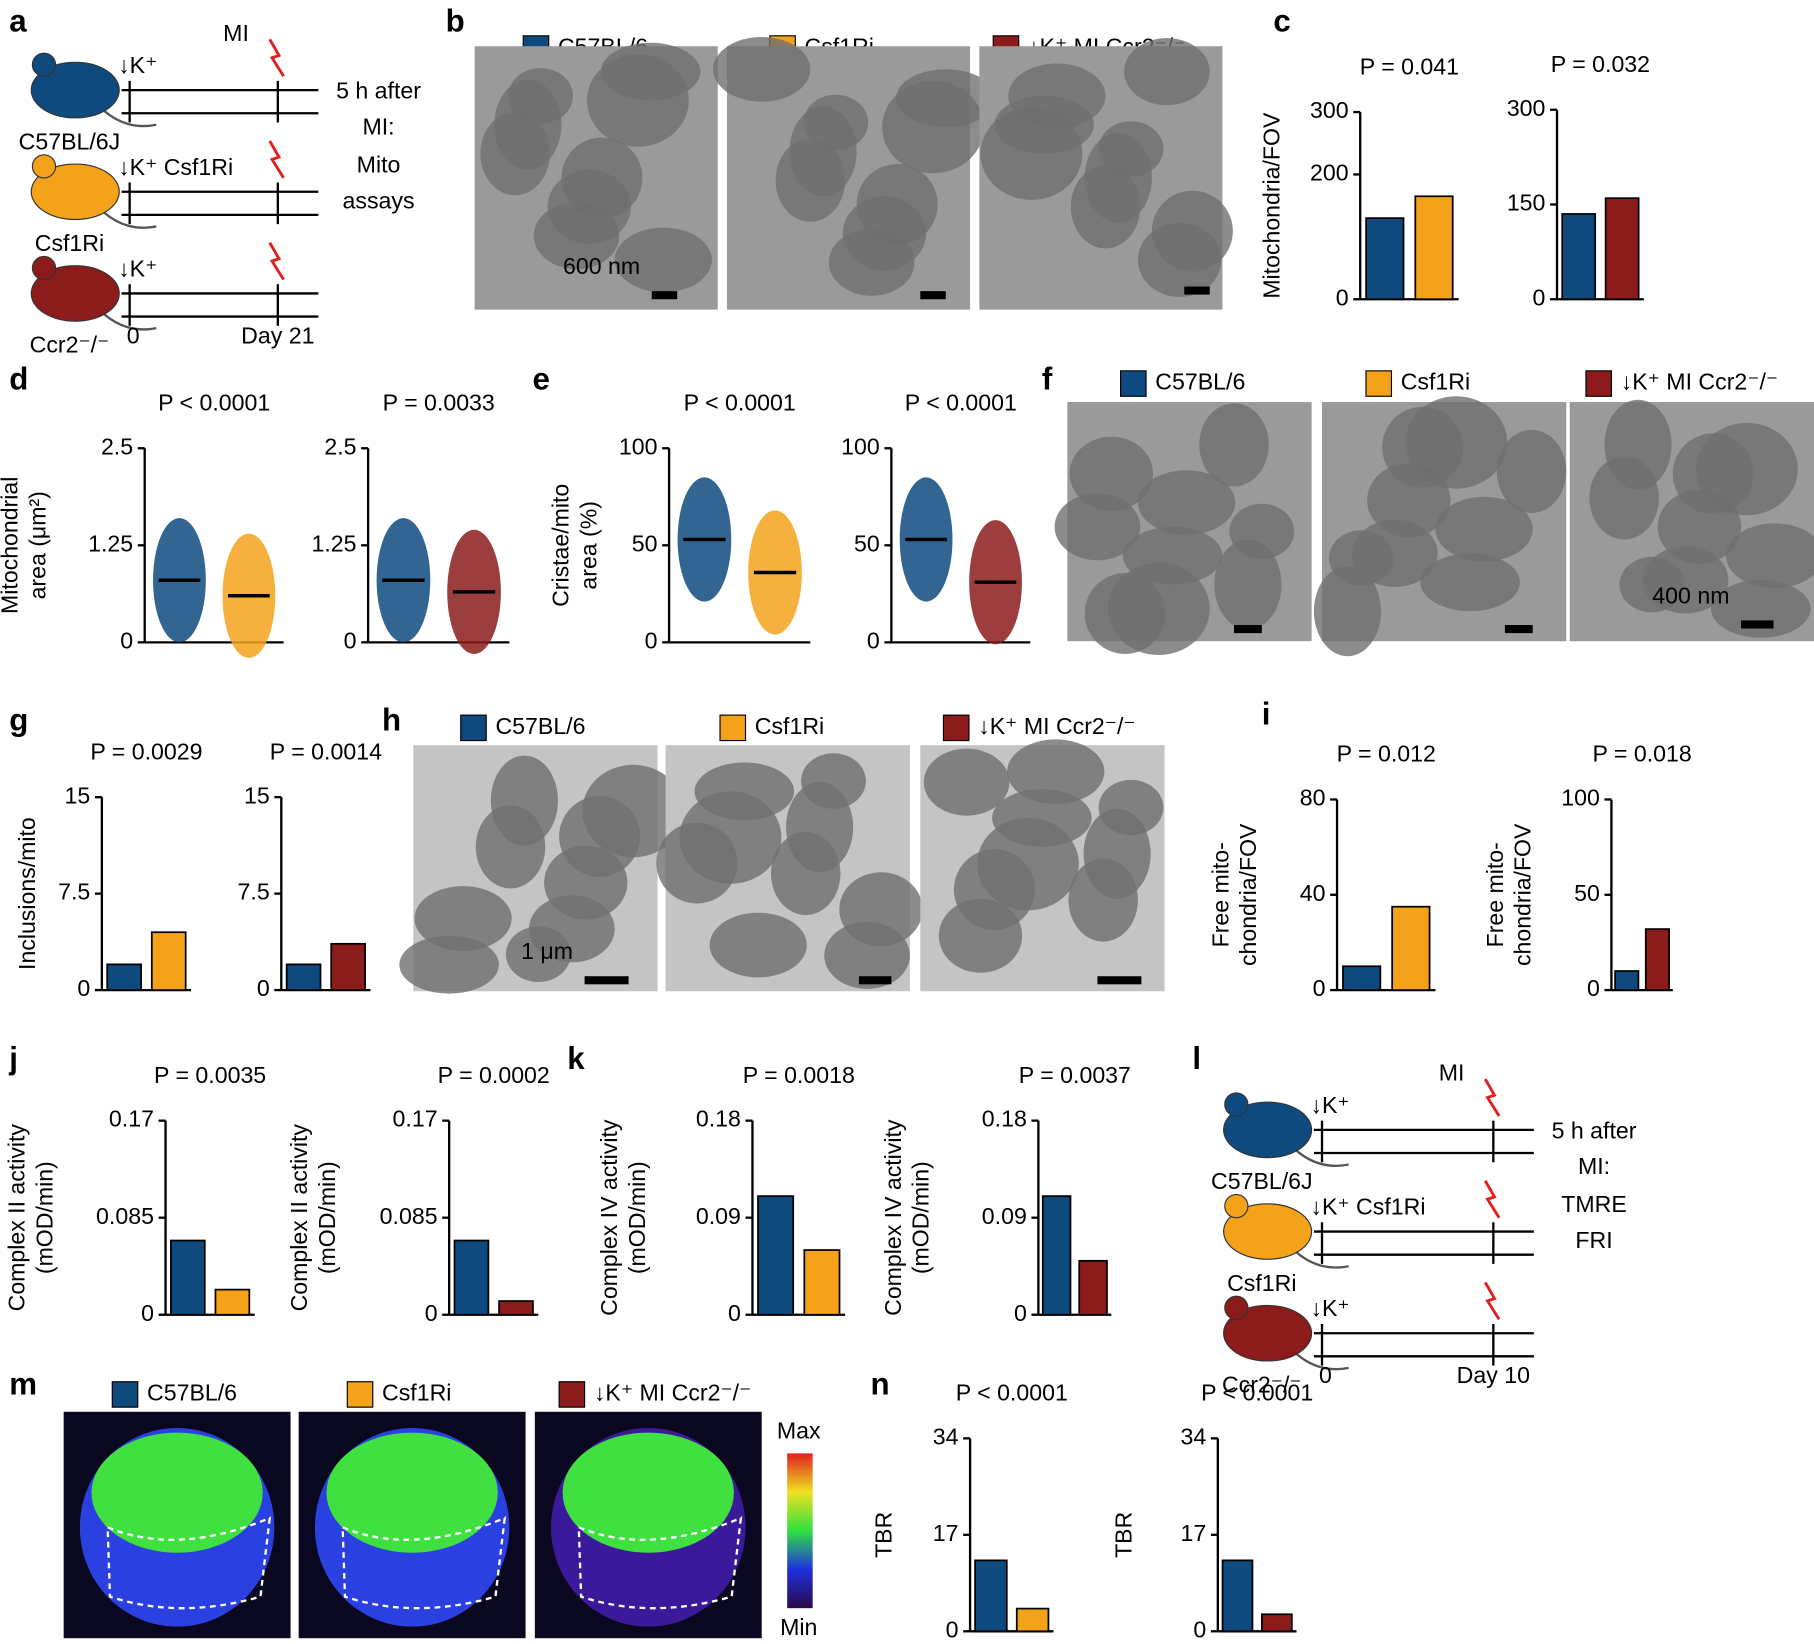 The height and width of the screenshot is (1644, 1814). Describe the element at coordinates (277, 335) in the screenshot. I see `timeline-end: Day 21` at that location.